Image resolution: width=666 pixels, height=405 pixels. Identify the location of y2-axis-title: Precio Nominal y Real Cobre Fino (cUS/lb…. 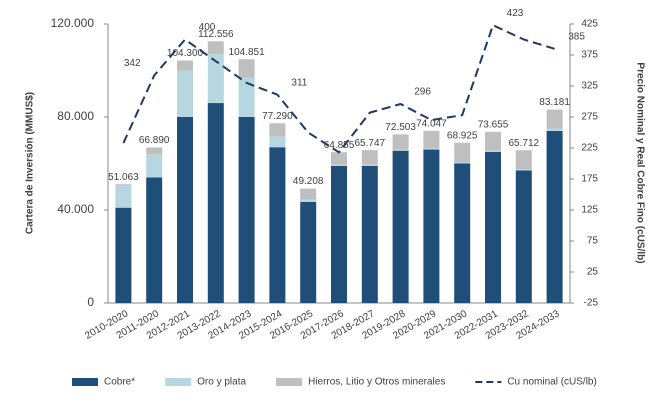
(639, 162).